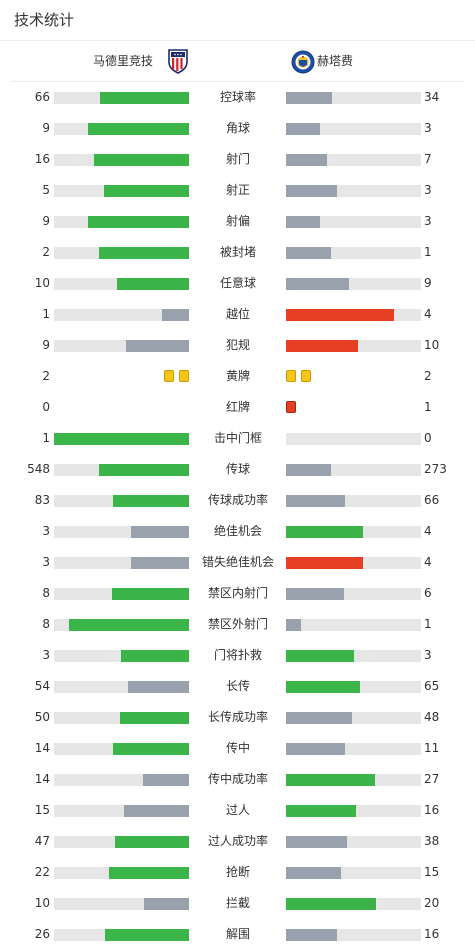  What do you see at coordinates (42, 159) in the screenshot?
I see `home-stat-value: 16` at bounding box center [42, 159].